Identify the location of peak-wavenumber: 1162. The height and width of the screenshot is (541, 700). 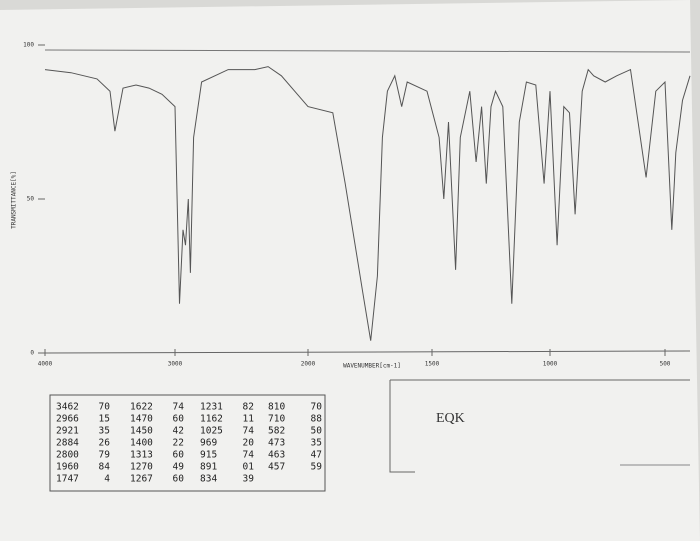
(211, 419).